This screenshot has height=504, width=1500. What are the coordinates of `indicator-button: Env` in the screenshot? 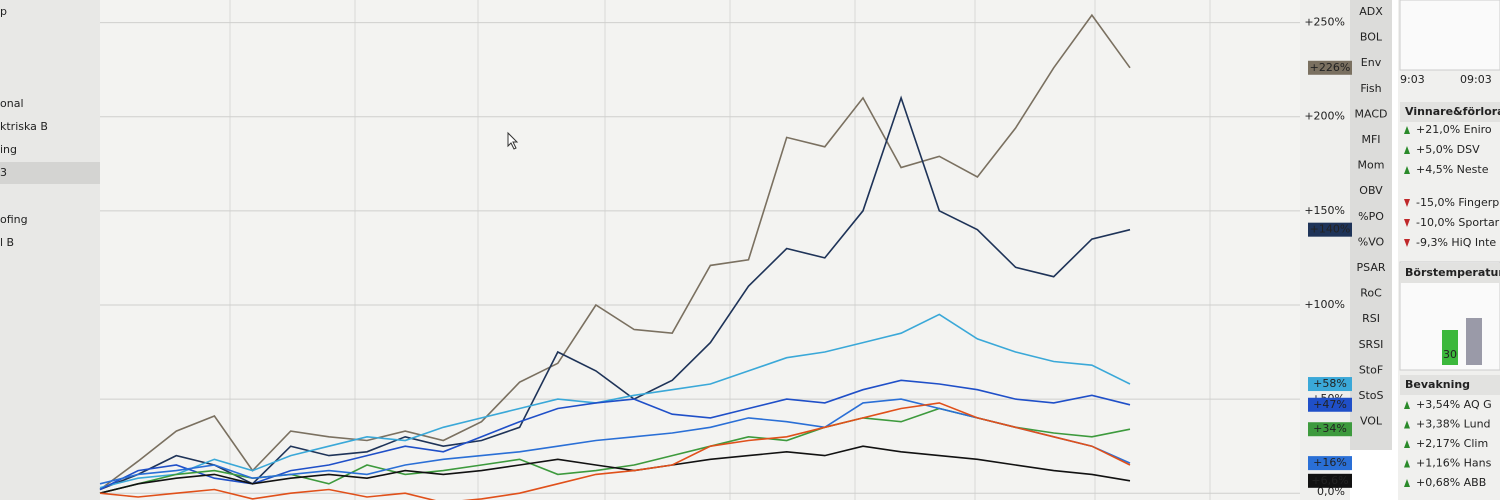 It's located at (1371, 62).